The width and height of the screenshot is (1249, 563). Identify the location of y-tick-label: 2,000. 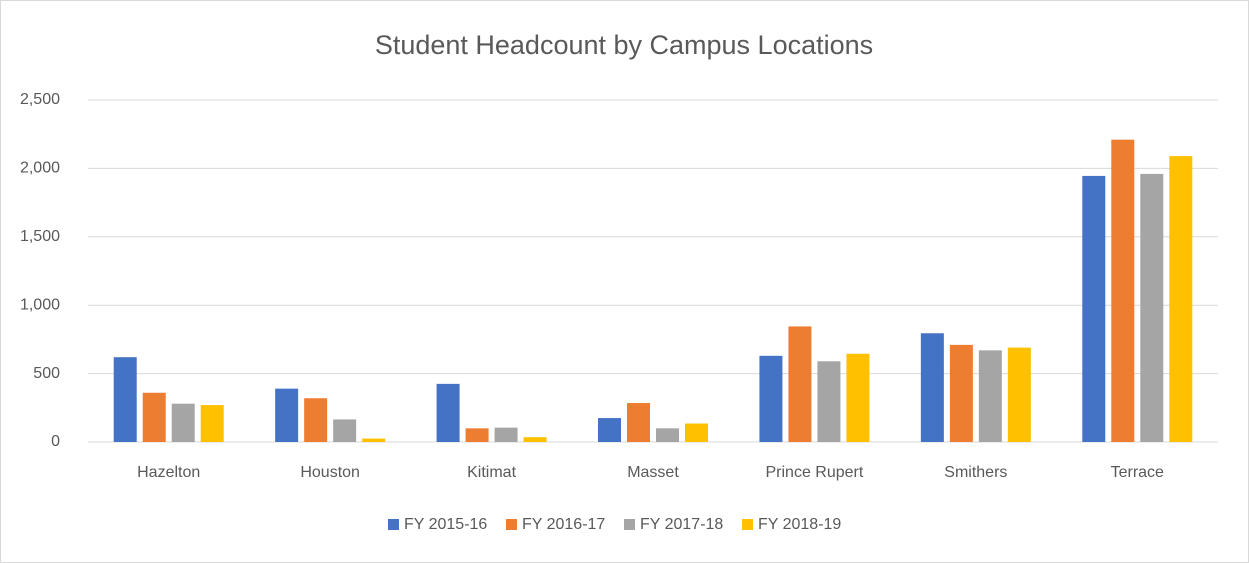
(40, 168).